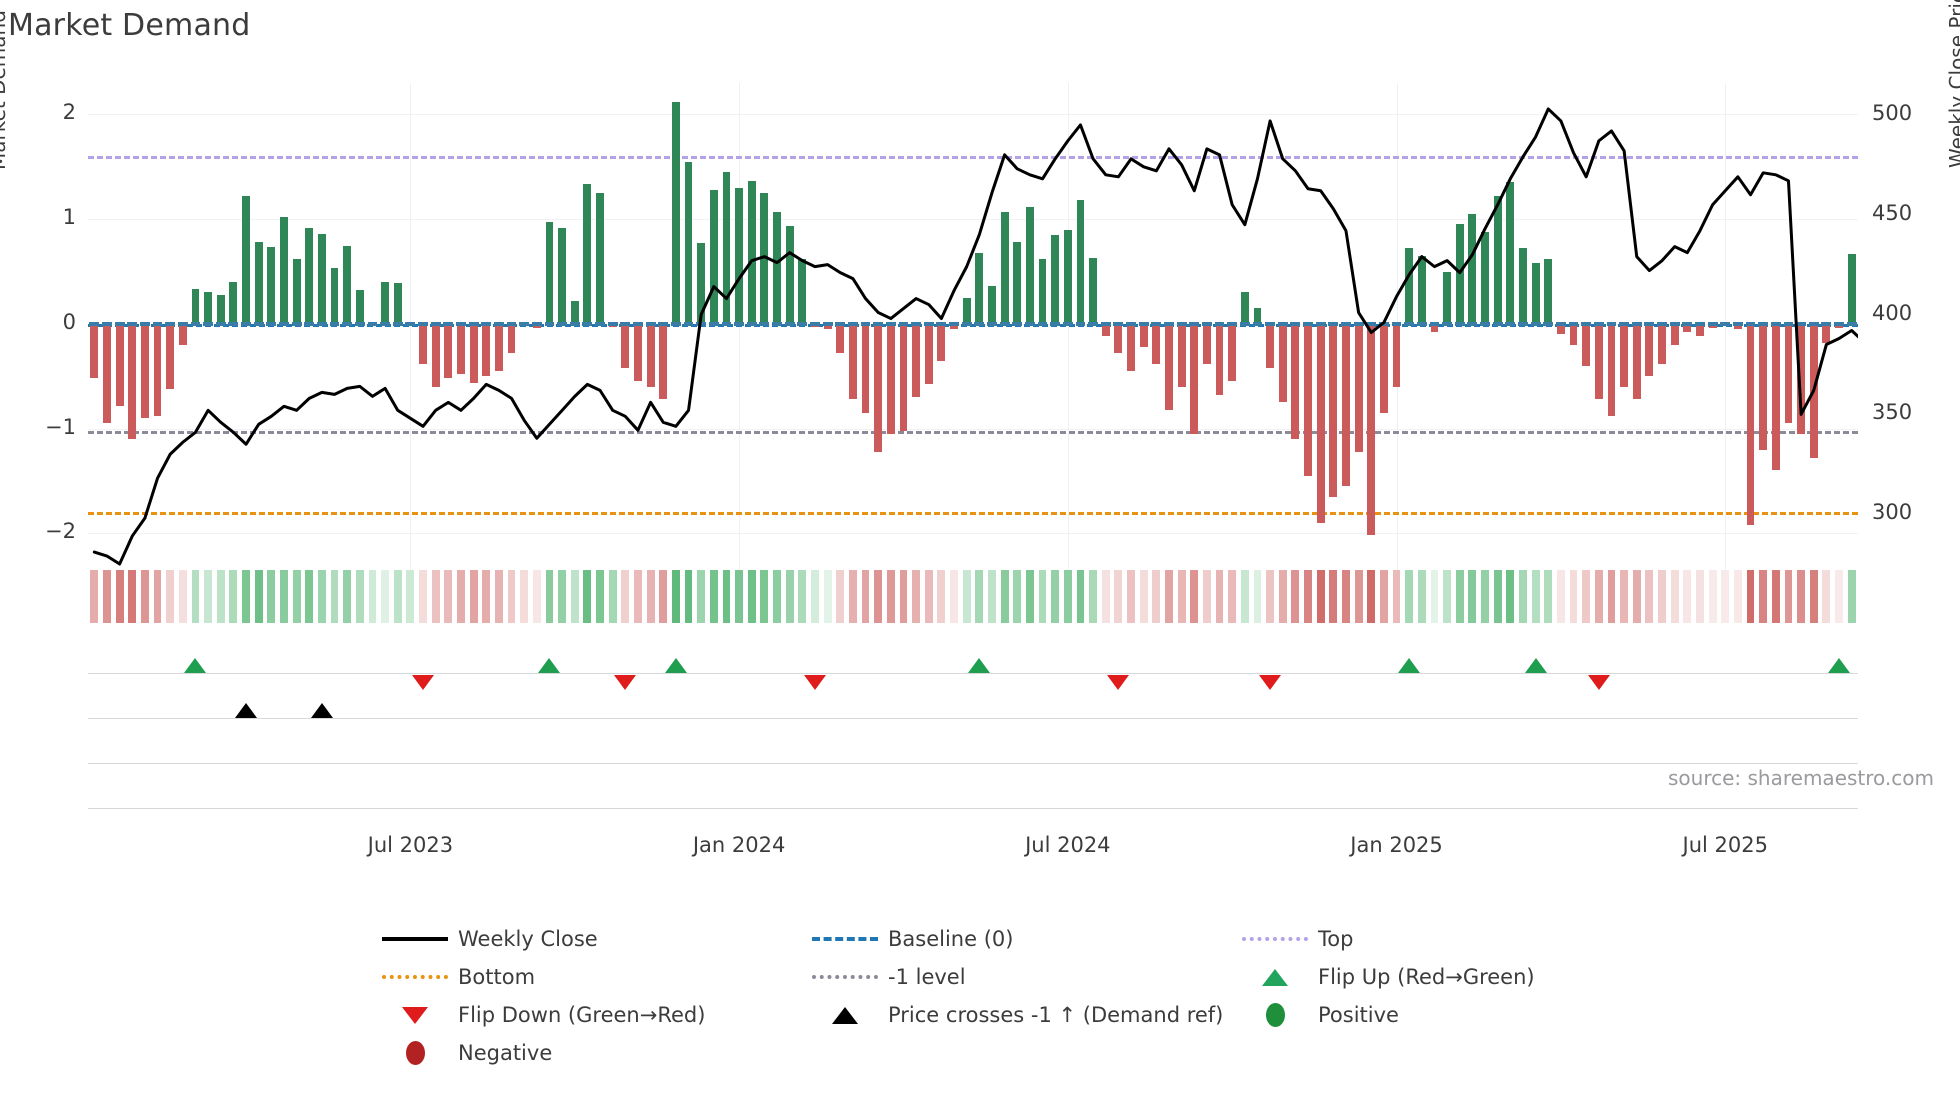 This screenshot has height=1102, width=1960. I want to click on legend-row: Negative, so click(1017, 1053).